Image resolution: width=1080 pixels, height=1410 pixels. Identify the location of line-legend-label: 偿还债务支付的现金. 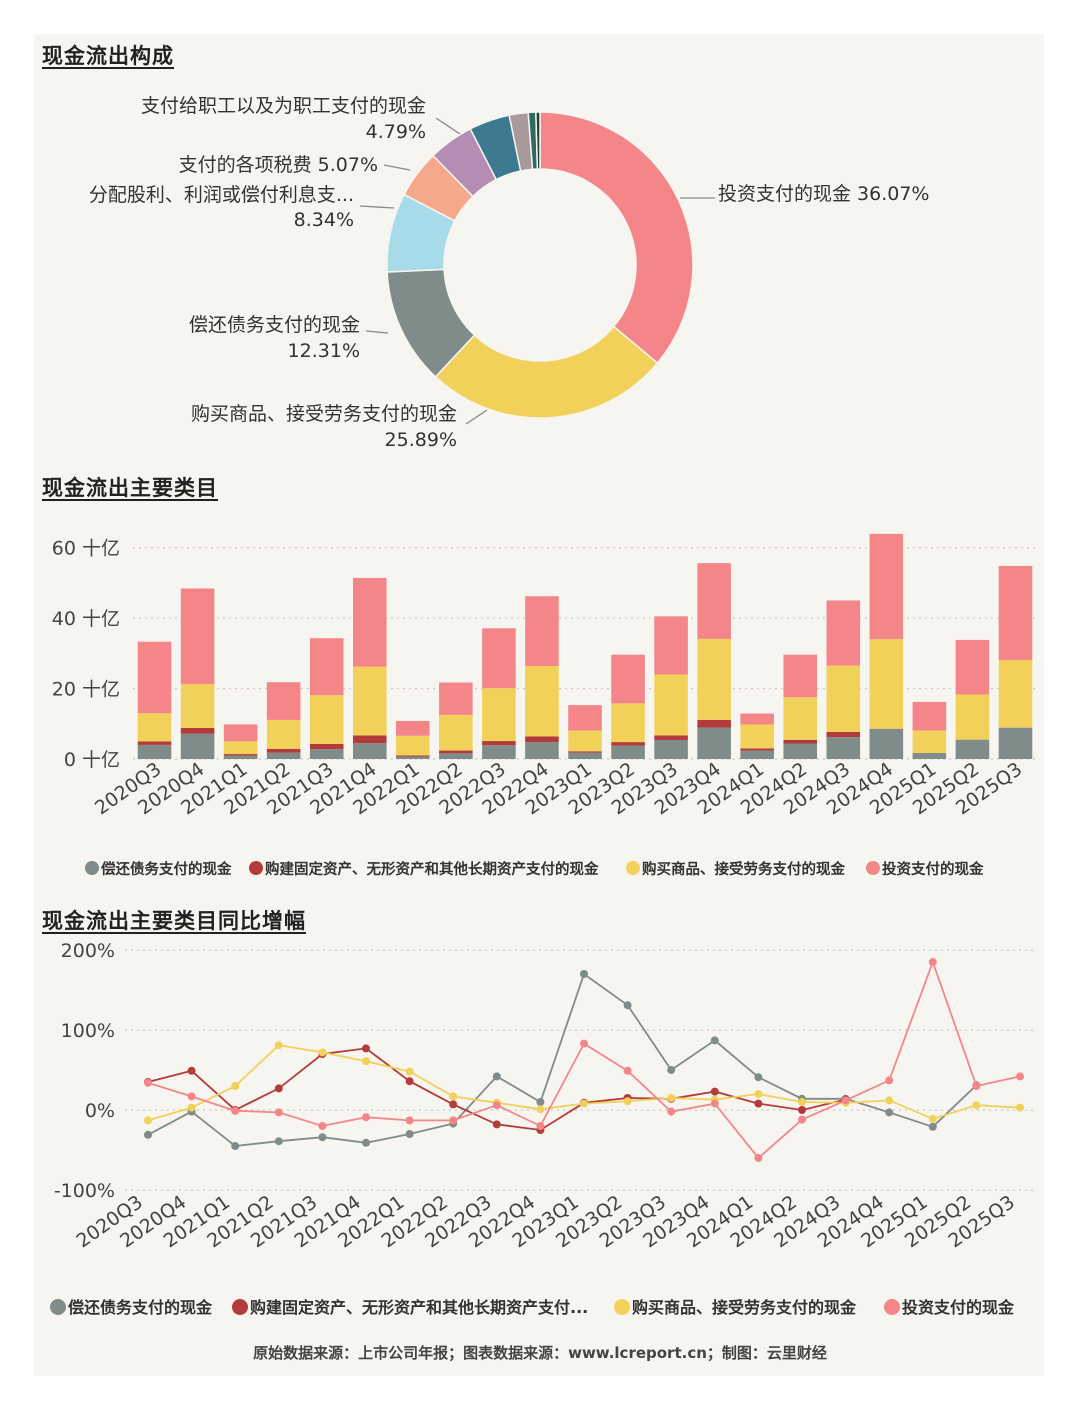
(140, 1307).